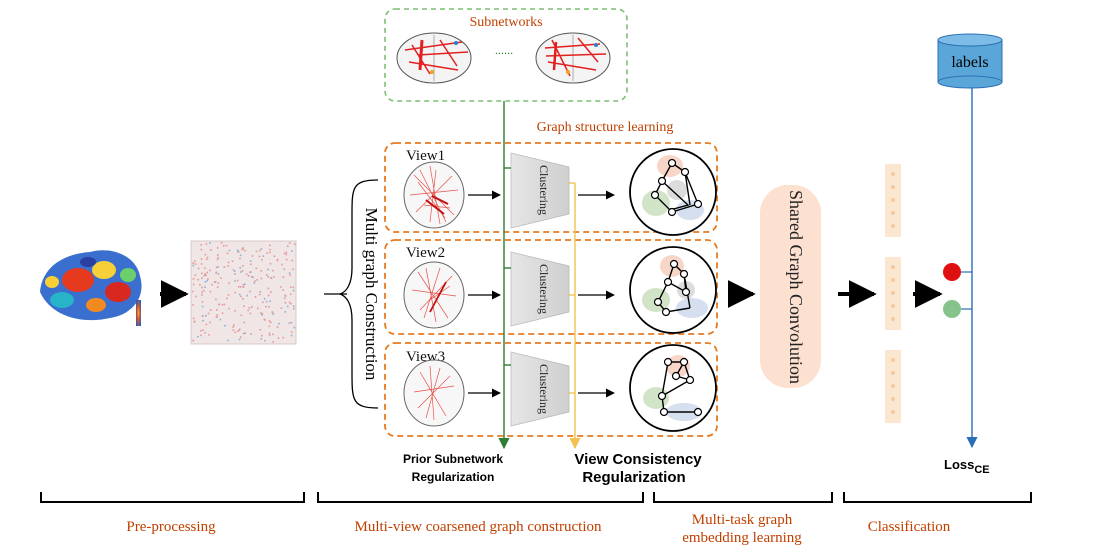  I want to click on brain-surface-image, so click(91, 288).